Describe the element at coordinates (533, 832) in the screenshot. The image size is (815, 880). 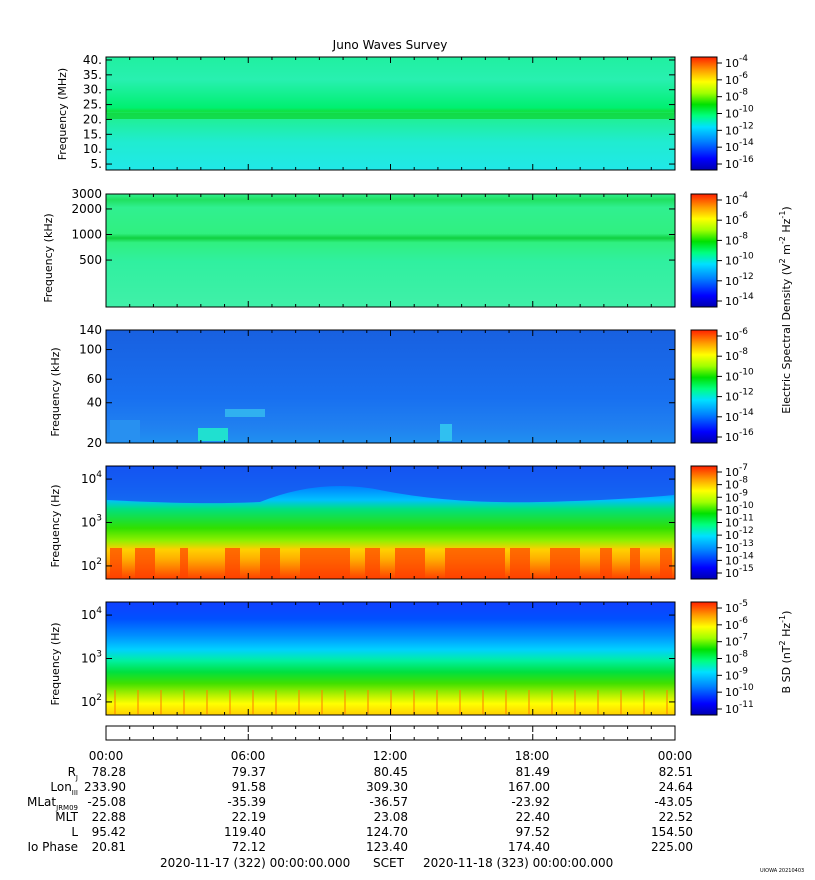
I see `ephemeris-value: 97.52` at that location.